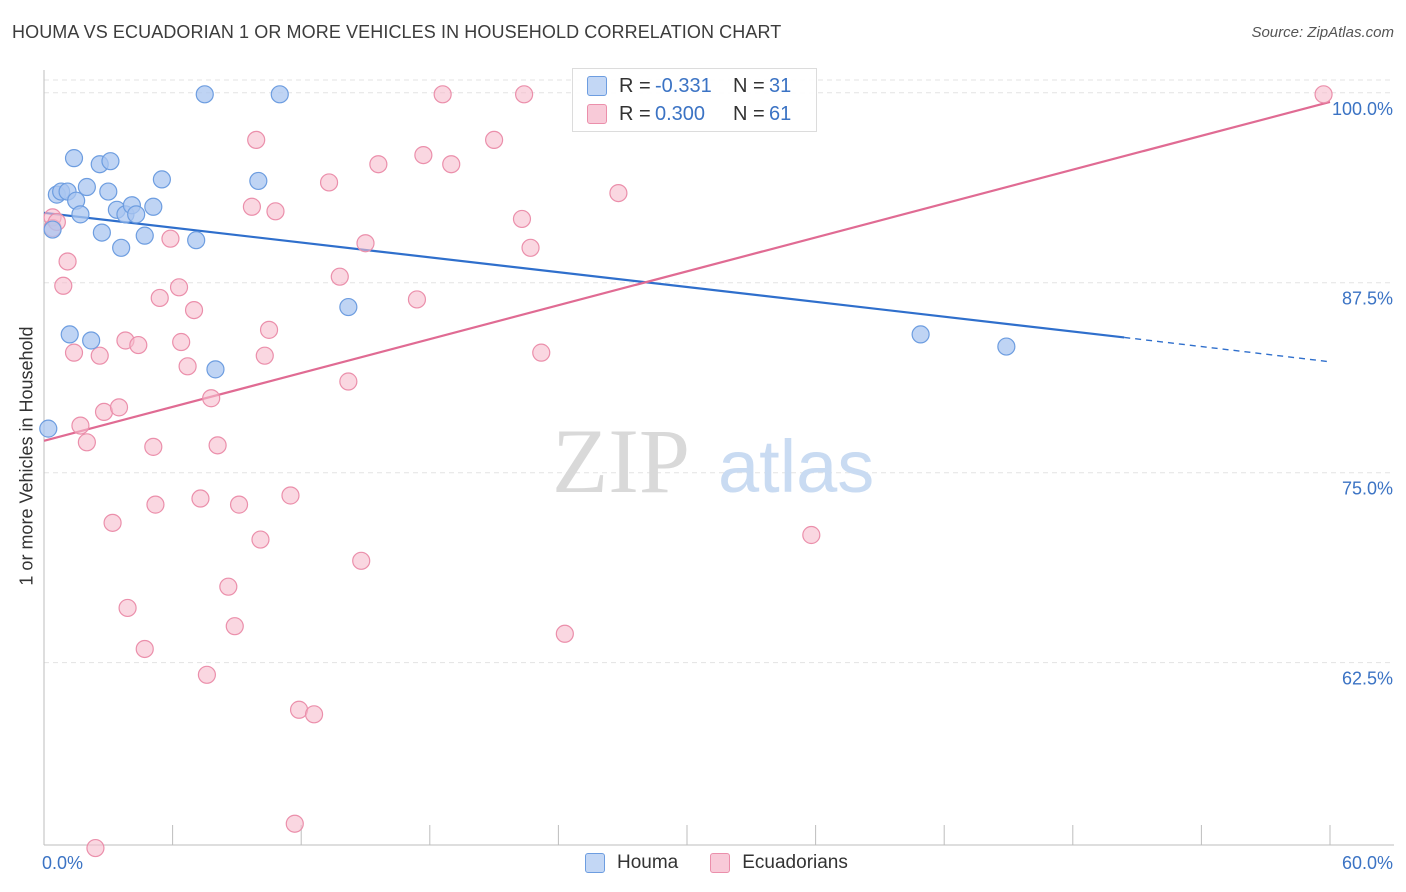  Describe the element at coordinates (621, 461) in the screenshot. I see `watermark-zip: ZIP` at that location.